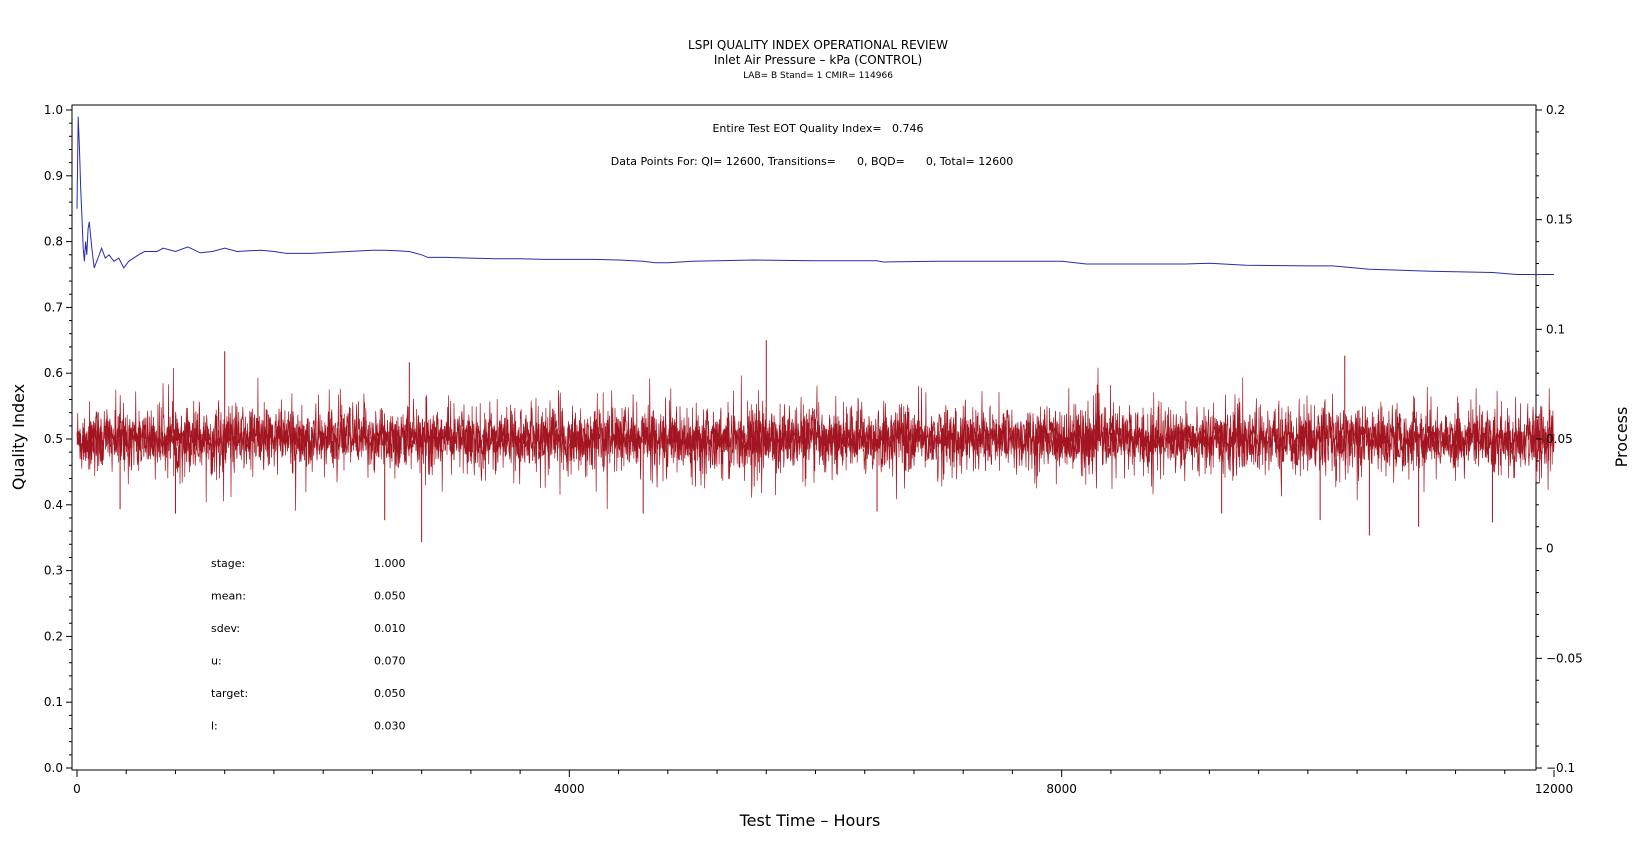 Image resolution: width=1648 pixels, height=845 pixels. I want to click on x-axis-label: Test Time – Hours, so click(810, 820).